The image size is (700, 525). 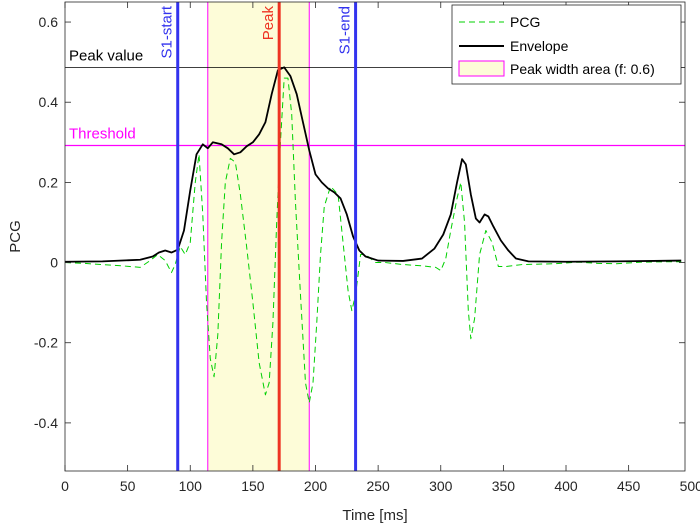 What do you see at coordinates (49, 102) in the screenshot?
I see `y-tick-label: 0.4` at bounding box center [49, 102].